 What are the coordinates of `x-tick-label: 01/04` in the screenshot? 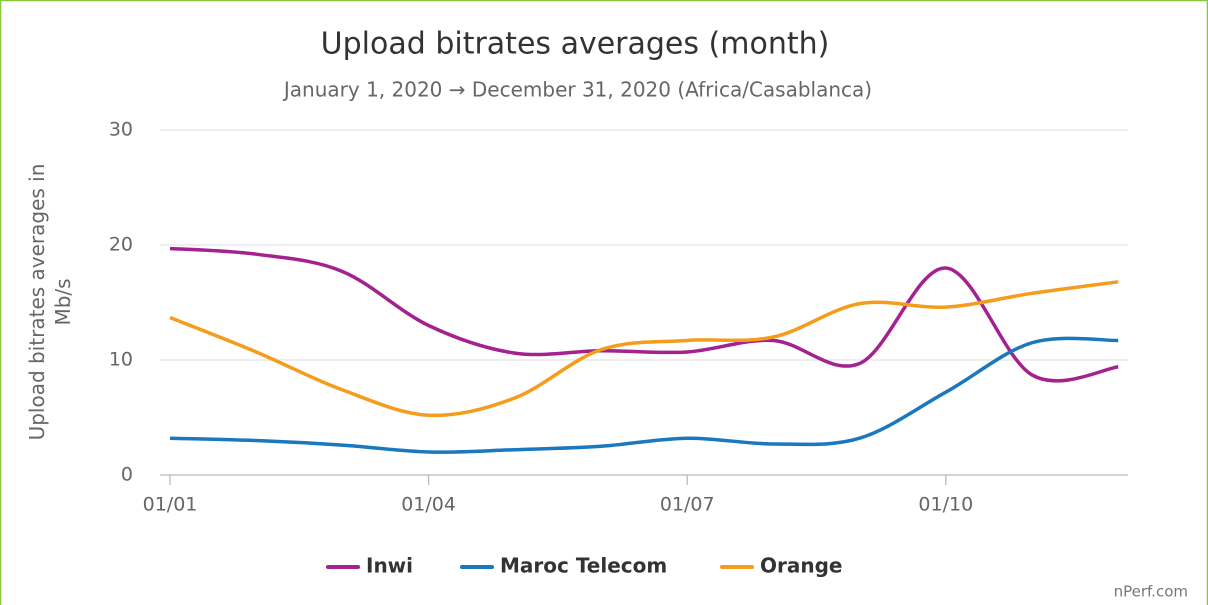 It's located at (428, 505).